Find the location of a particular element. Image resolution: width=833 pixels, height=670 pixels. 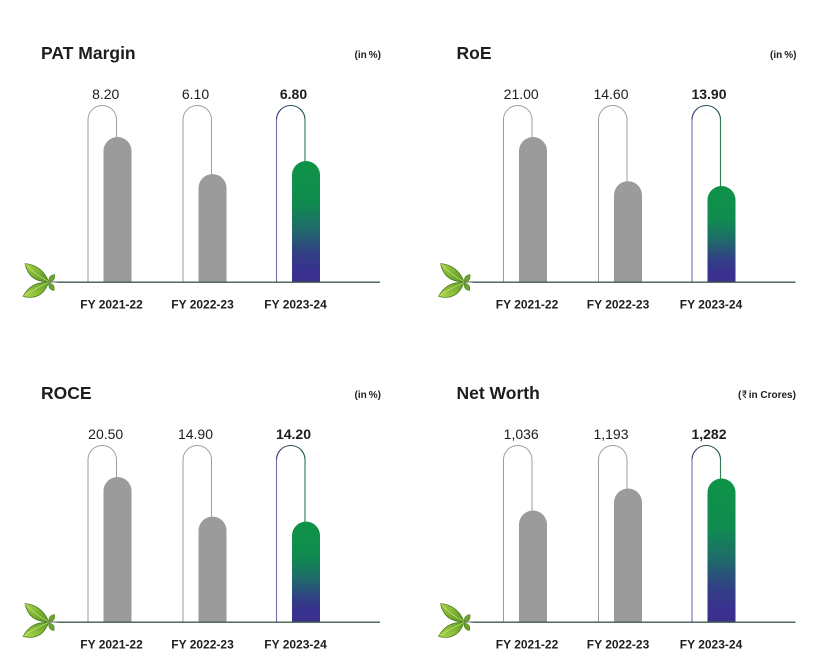

svg-text: 8.20 is located at coordinates (105, 94).